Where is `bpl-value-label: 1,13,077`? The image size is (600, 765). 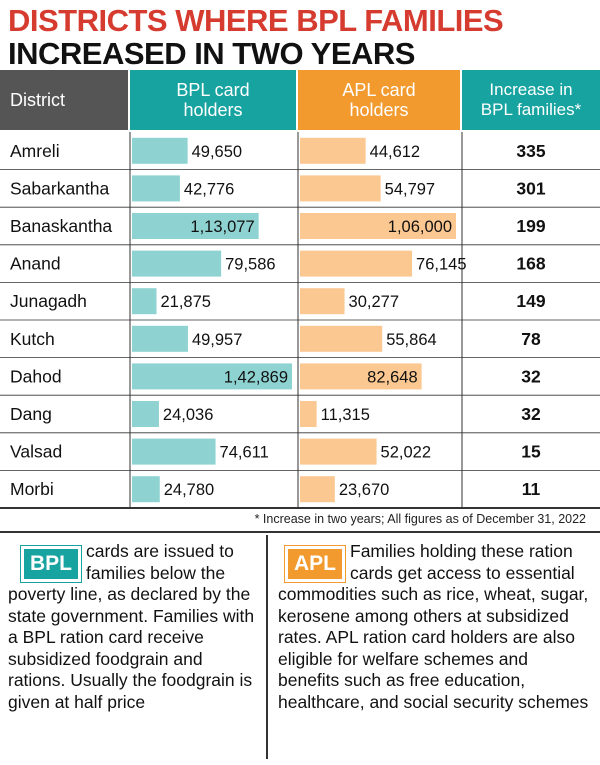 bpl-value-label: 1,13,077 is located at coordinates (222, 227).